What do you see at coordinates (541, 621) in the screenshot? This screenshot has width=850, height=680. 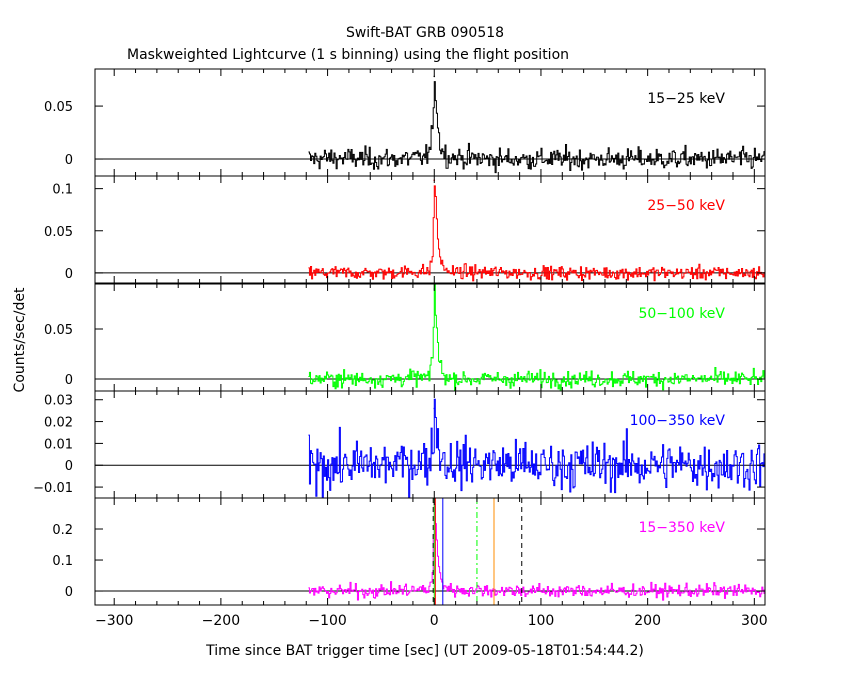 I see `x-tick-label: 100` at bounding box center [541, 621].